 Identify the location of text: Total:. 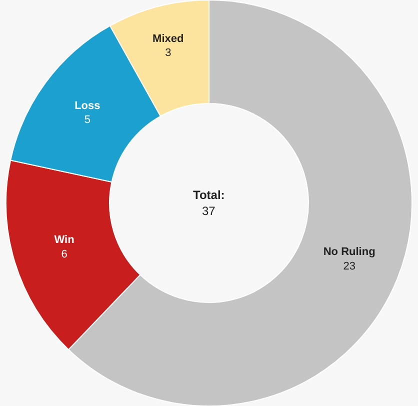
(209, 195).